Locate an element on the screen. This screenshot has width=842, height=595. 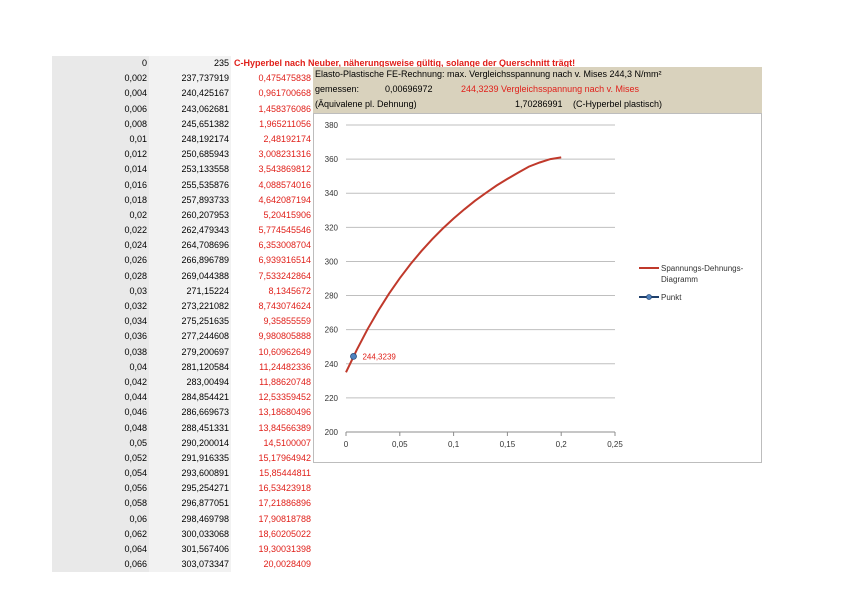
table-row: 0,014 253,133558 3,543869812 is located at coordinates (183, 170).